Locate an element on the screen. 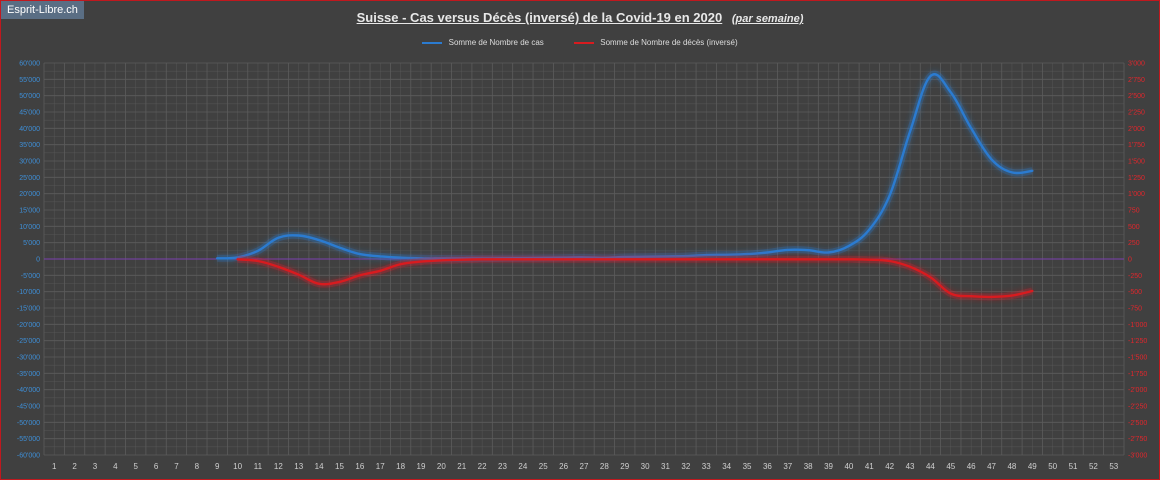 Image resolution: width=1160 pixels, height=480 pixels. y-tick-left: -40'000 is located at coordinates (28, 390).